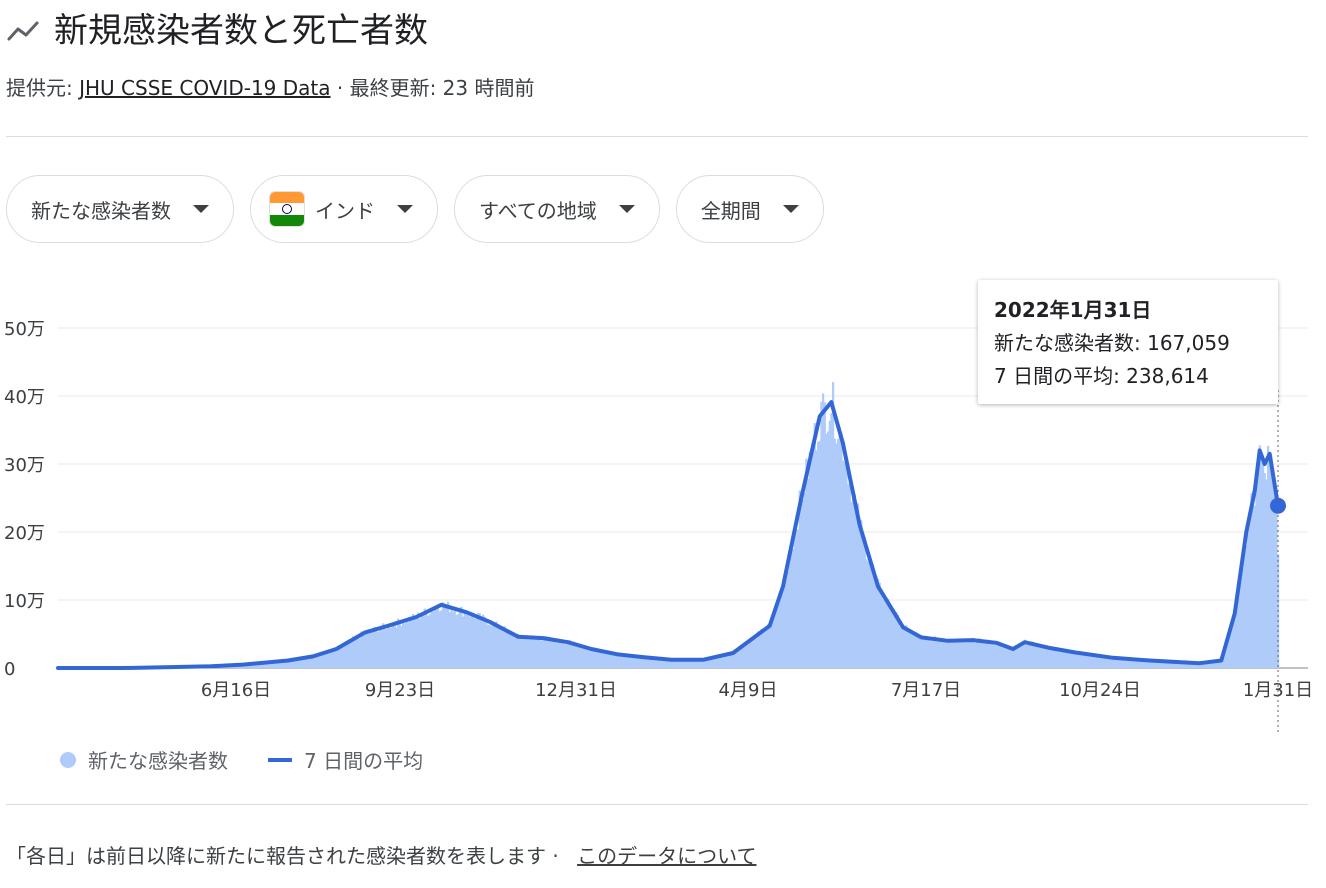 Image resolution: width=1326 pixels, height=888 pixels. Describe the element at coordinates (282, 856) in the screenshot. I see `footer-note: 「各日」は前日以降に新たに報告された感染者数を表します ·` at that location.